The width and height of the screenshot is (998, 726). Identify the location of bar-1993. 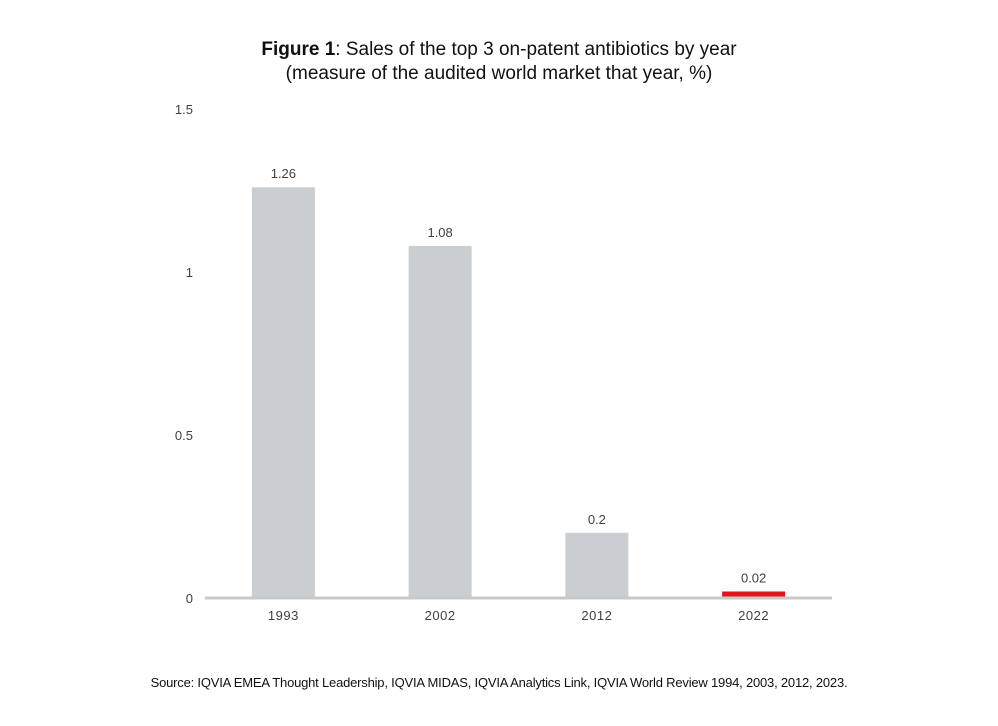
(283, 393).